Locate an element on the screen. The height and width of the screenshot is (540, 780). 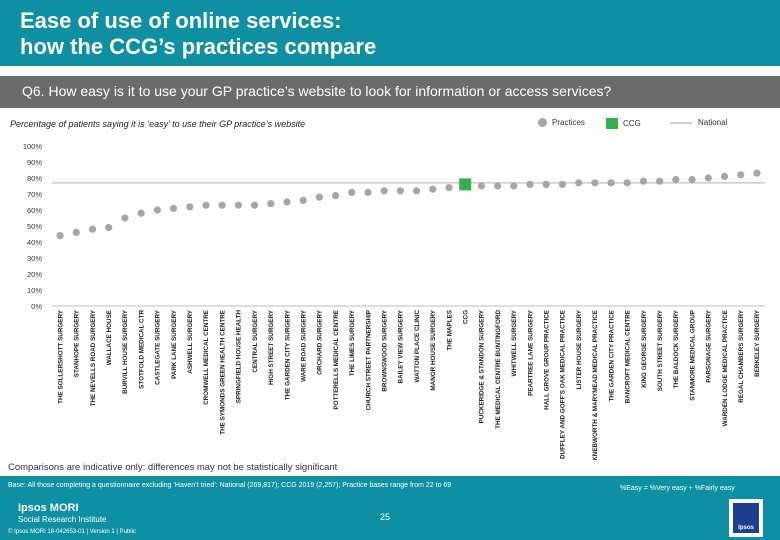
category-label: PUCKERIDGE & STANDON SURGERY is located at coordinates (482, 366).